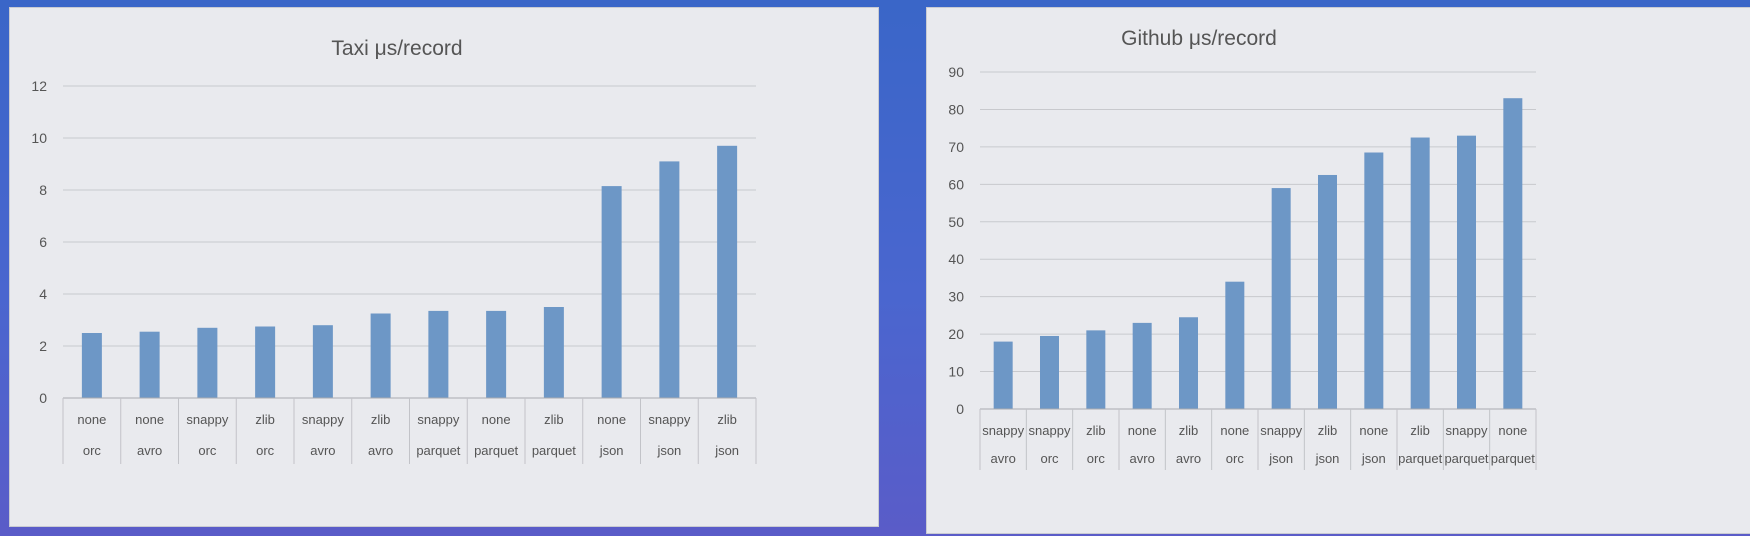 The width and height of the screenshot is (1750, 536). What do you see at coordinates (43, 242) in the screenshot?
I see `y-tick-label: 6` at bounding box center [43, 242].